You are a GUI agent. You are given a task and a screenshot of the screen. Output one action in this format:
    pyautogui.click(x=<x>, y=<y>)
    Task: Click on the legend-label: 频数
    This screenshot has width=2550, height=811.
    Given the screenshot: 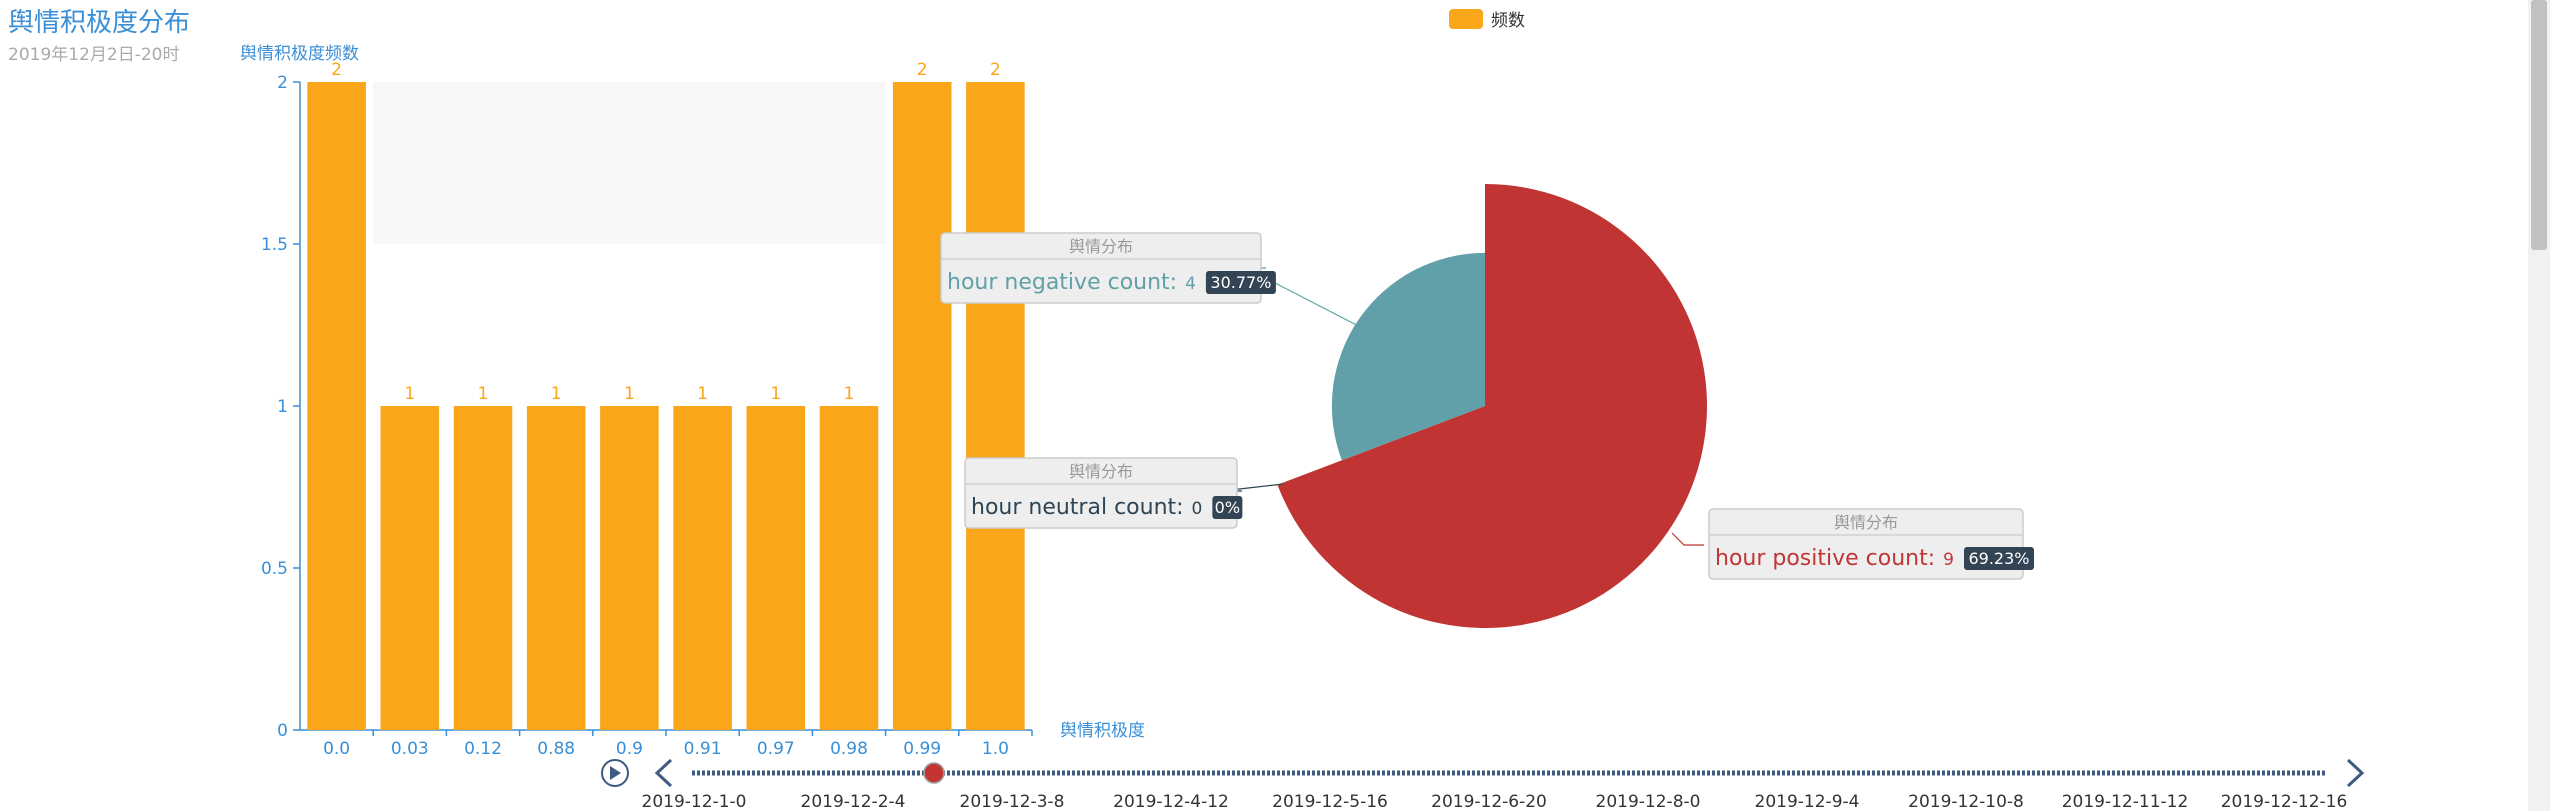 What is the action you would take?
    pyautogui.click(x=1508, y=21)
    